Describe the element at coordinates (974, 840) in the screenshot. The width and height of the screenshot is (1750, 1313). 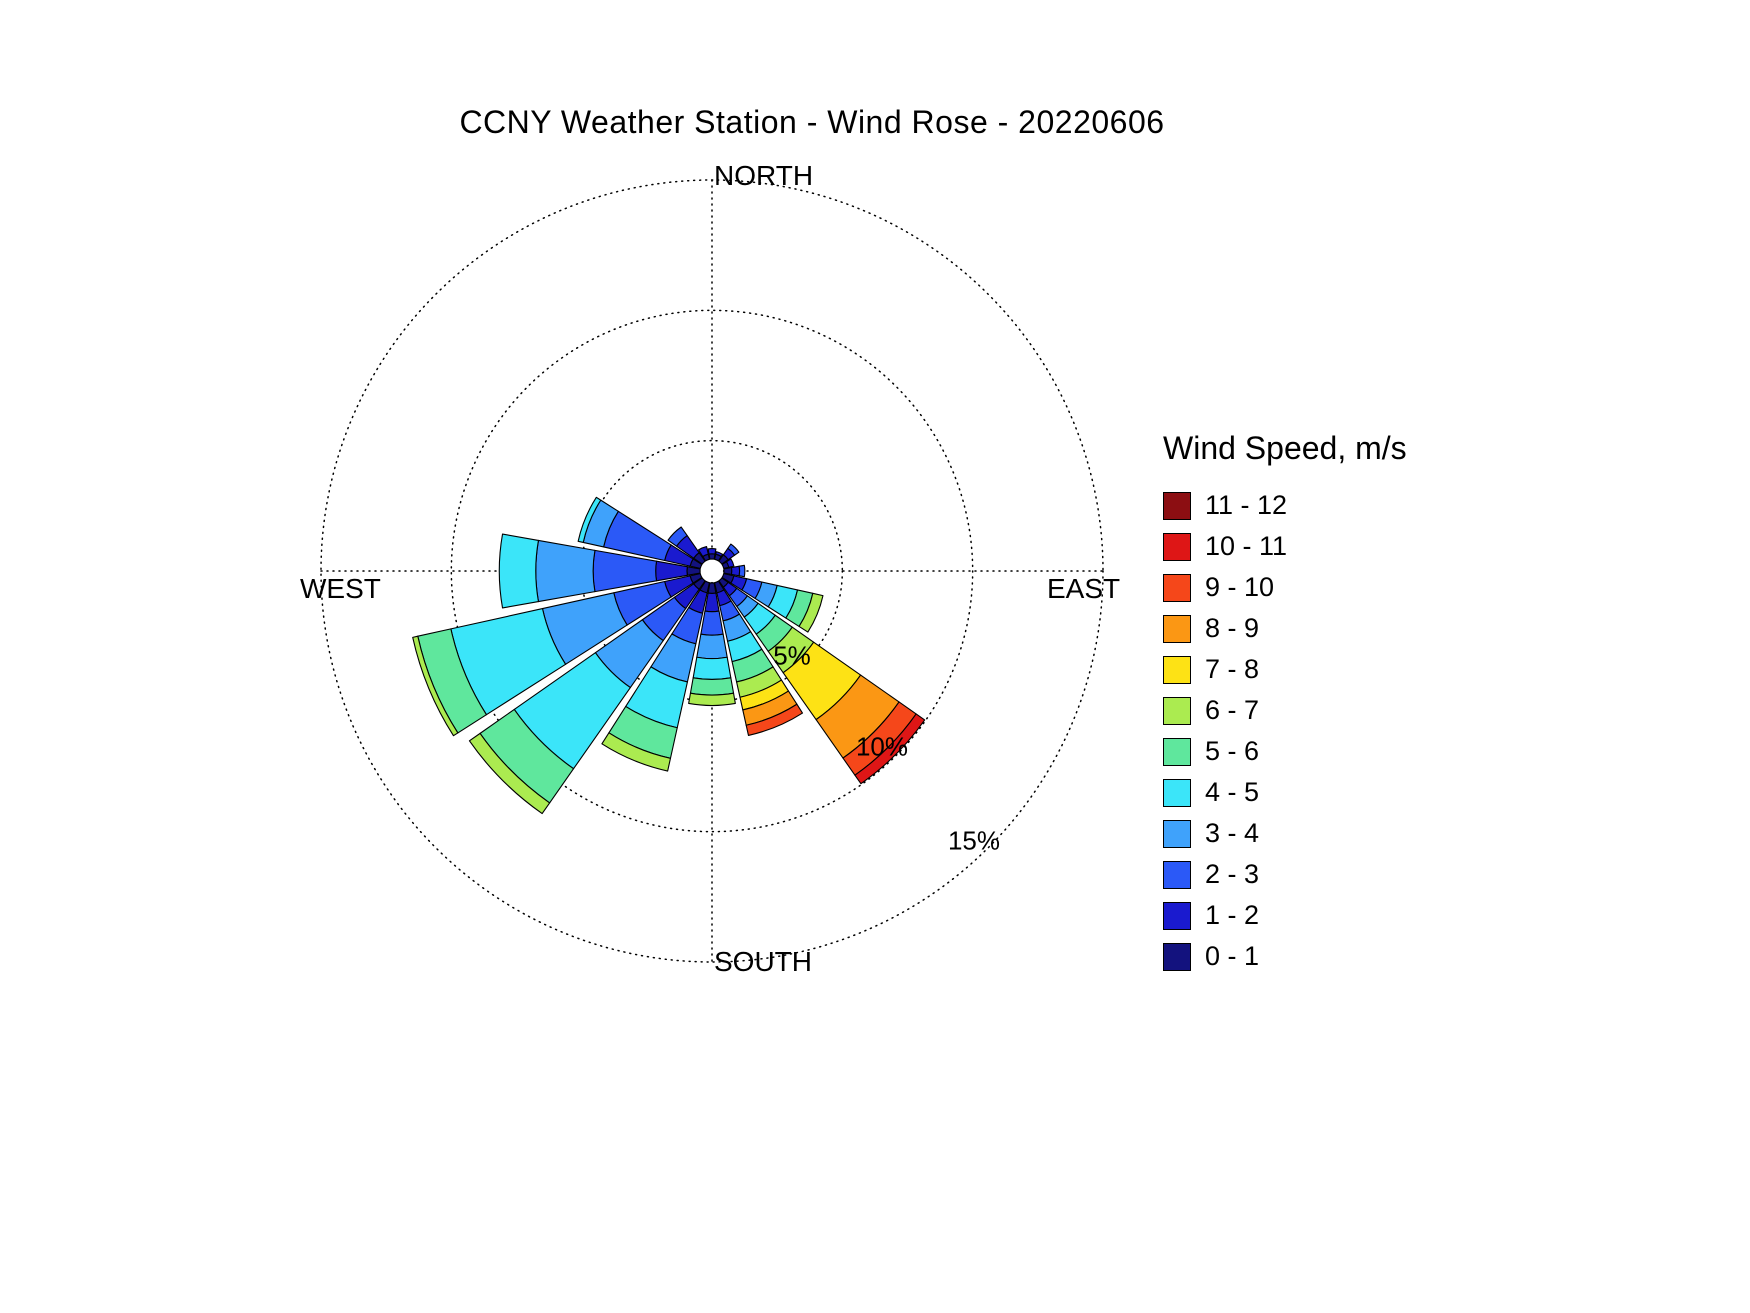
I see `ring-label-15pct: 15%` at that location.